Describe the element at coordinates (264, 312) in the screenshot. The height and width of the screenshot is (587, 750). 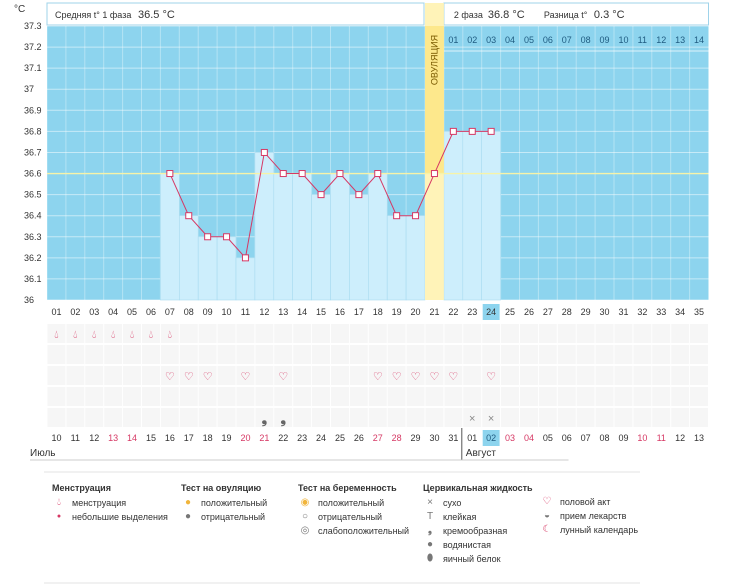
I see `cycle-day-label: 12` at that location.